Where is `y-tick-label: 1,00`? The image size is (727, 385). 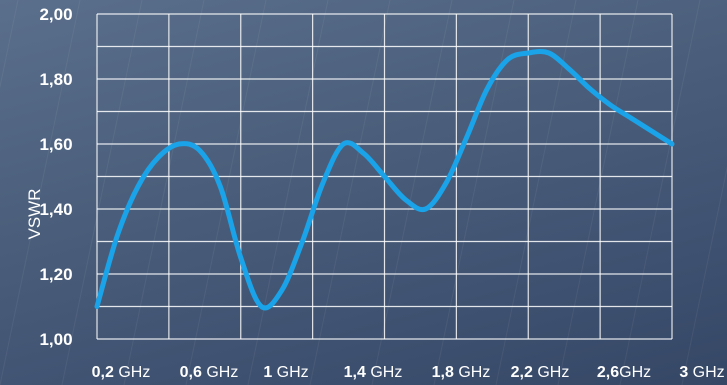 y-tick-label: 1,00 is located at coordinates (55, 339).